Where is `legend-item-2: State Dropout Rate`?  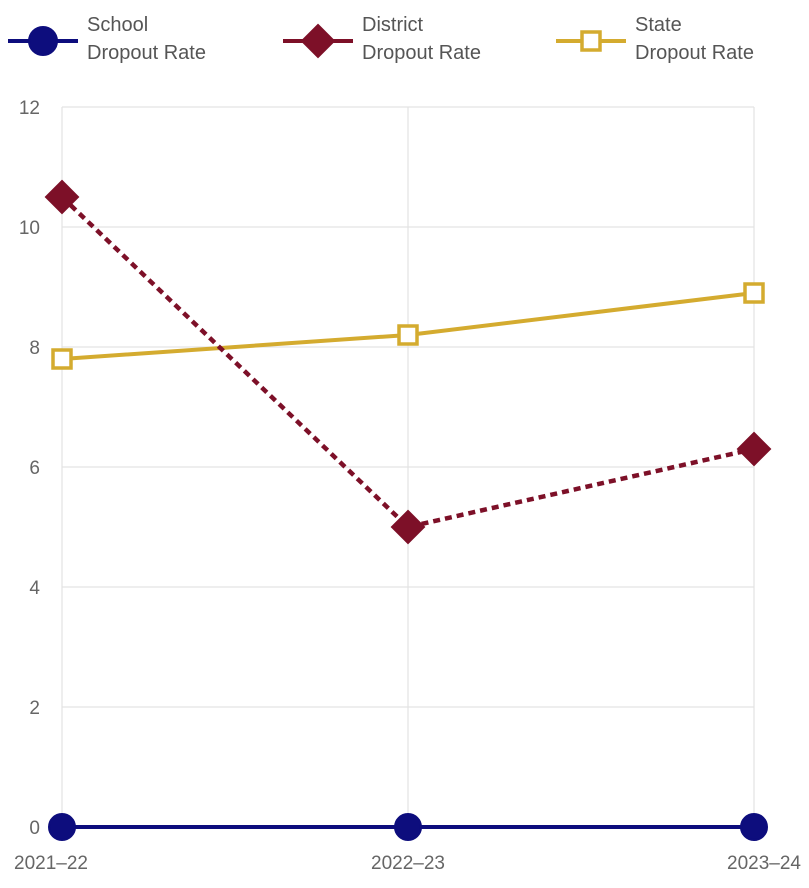
legend-item-2: State Dropout Rate is located at coordinates (655, 39).